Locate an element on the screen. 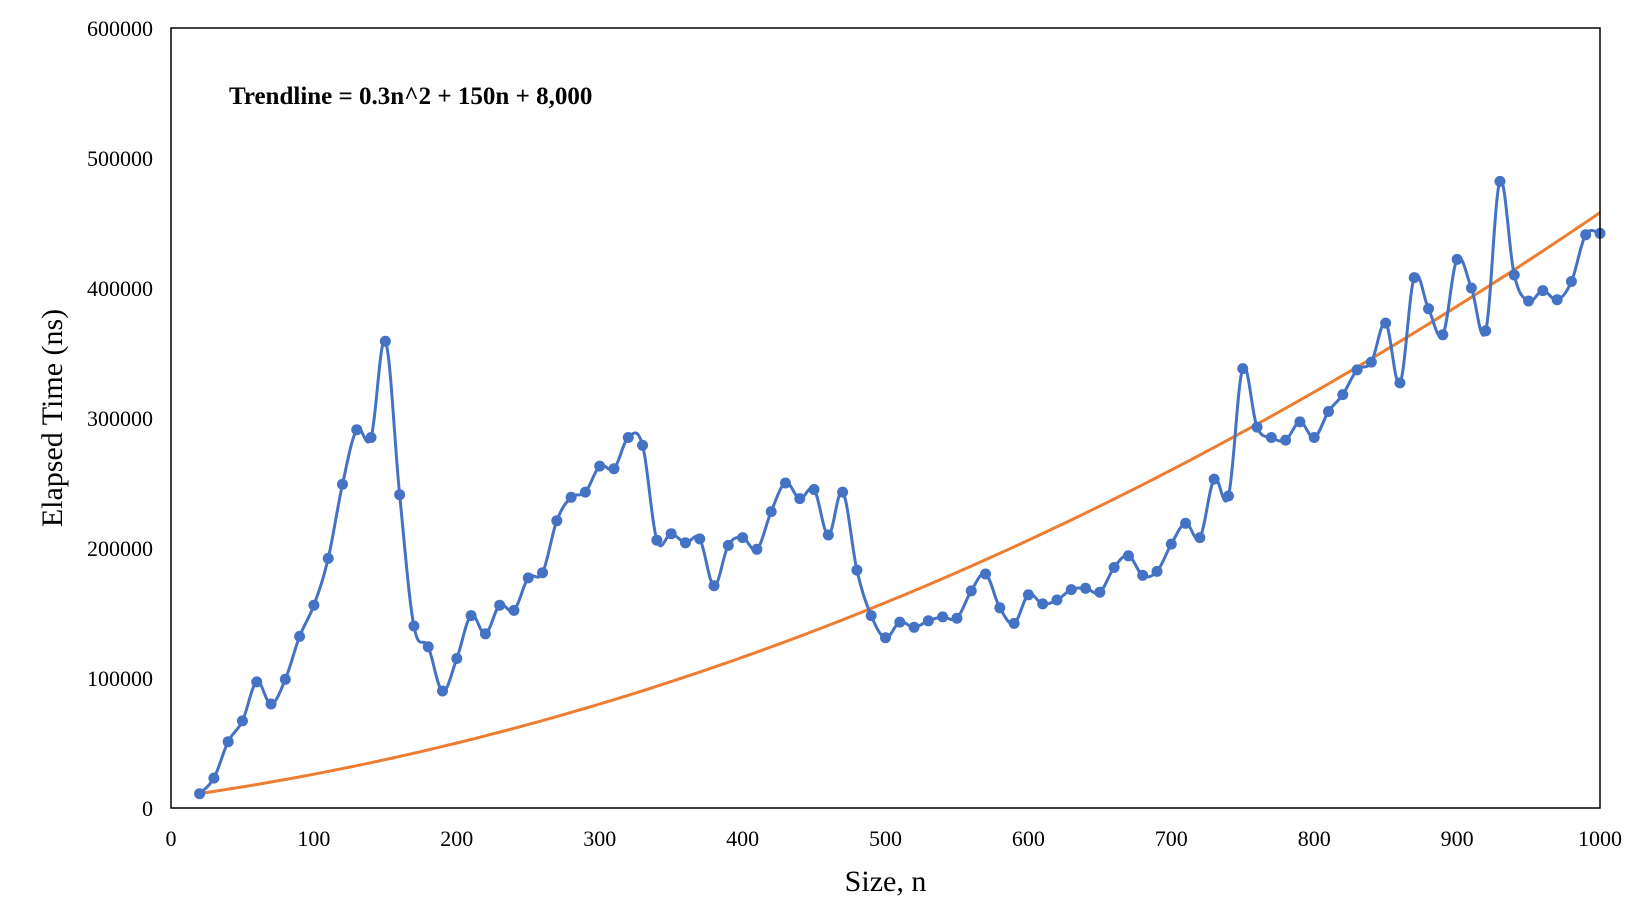 The width and height of the screenshot is (1644, 924). y-tick-label: 600000 is located at coordinates (120, 28).